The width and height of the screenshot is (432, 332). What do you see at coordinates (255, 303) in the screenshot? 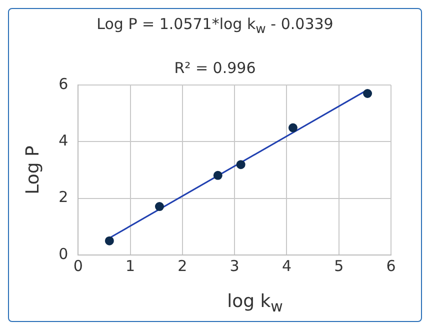
I see `x-axis-title: log k$_{w}$` at bounding box center [255, 303].